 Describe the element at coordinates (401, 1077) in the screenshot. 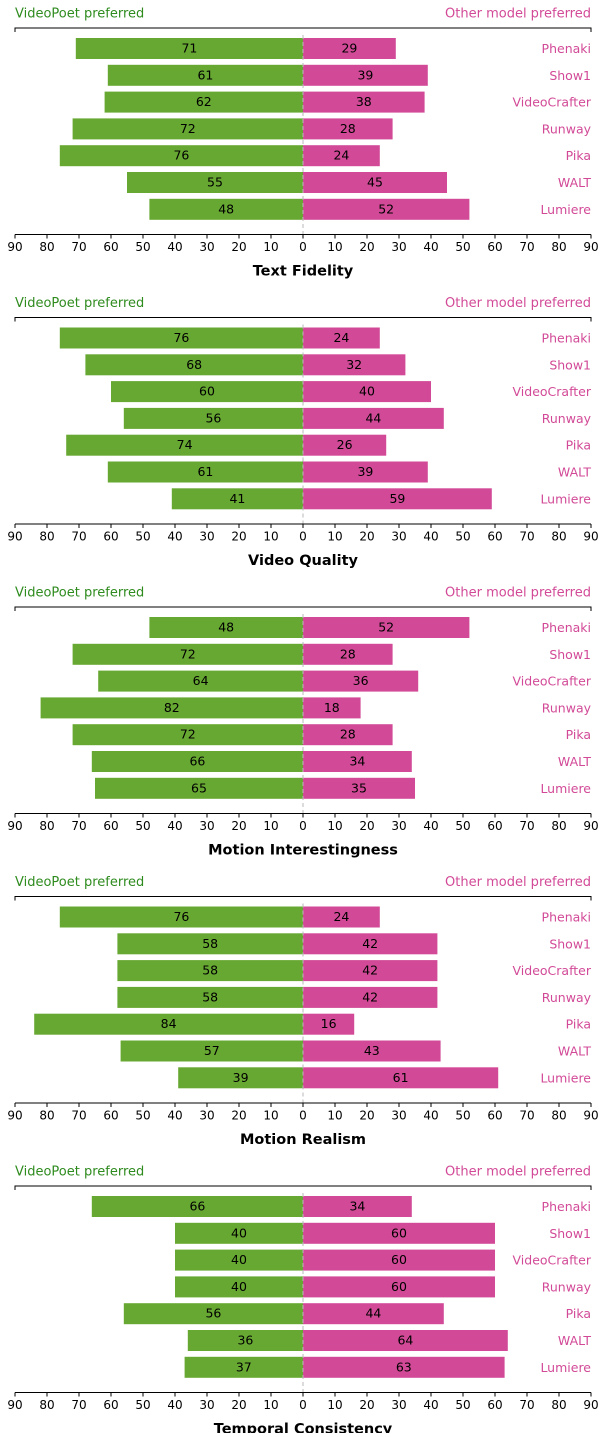

I see `other-value-label: 61` at that location.